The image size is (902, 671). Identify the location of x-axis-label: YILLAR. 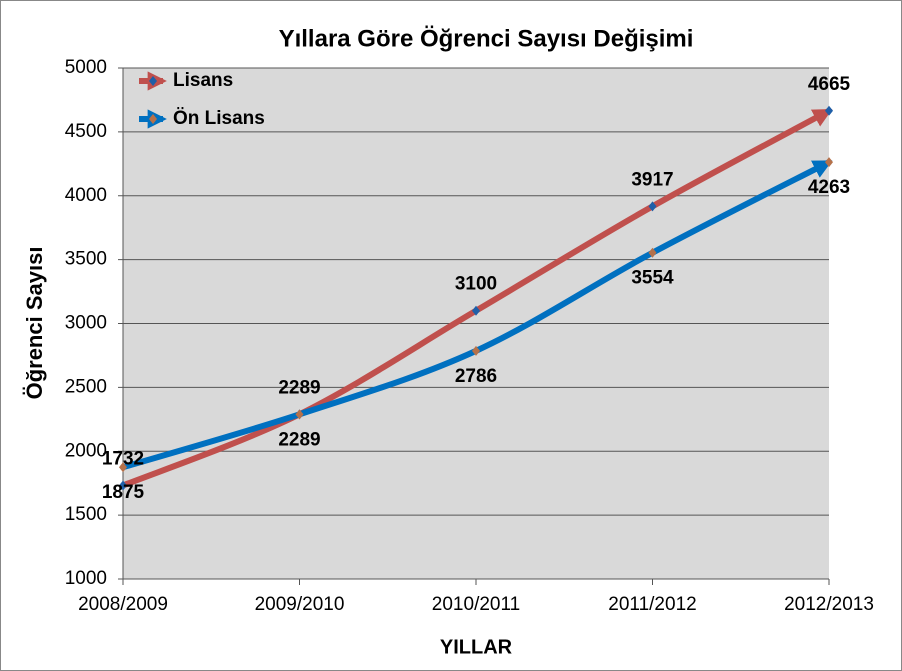
(476, 647).